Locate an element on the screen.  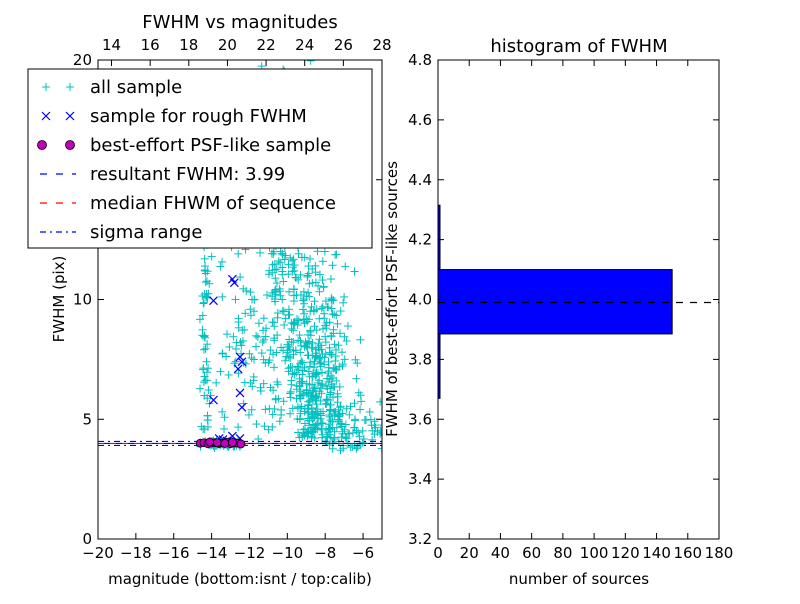
x-tick-label: −12 is located at coordinates (250, 553).